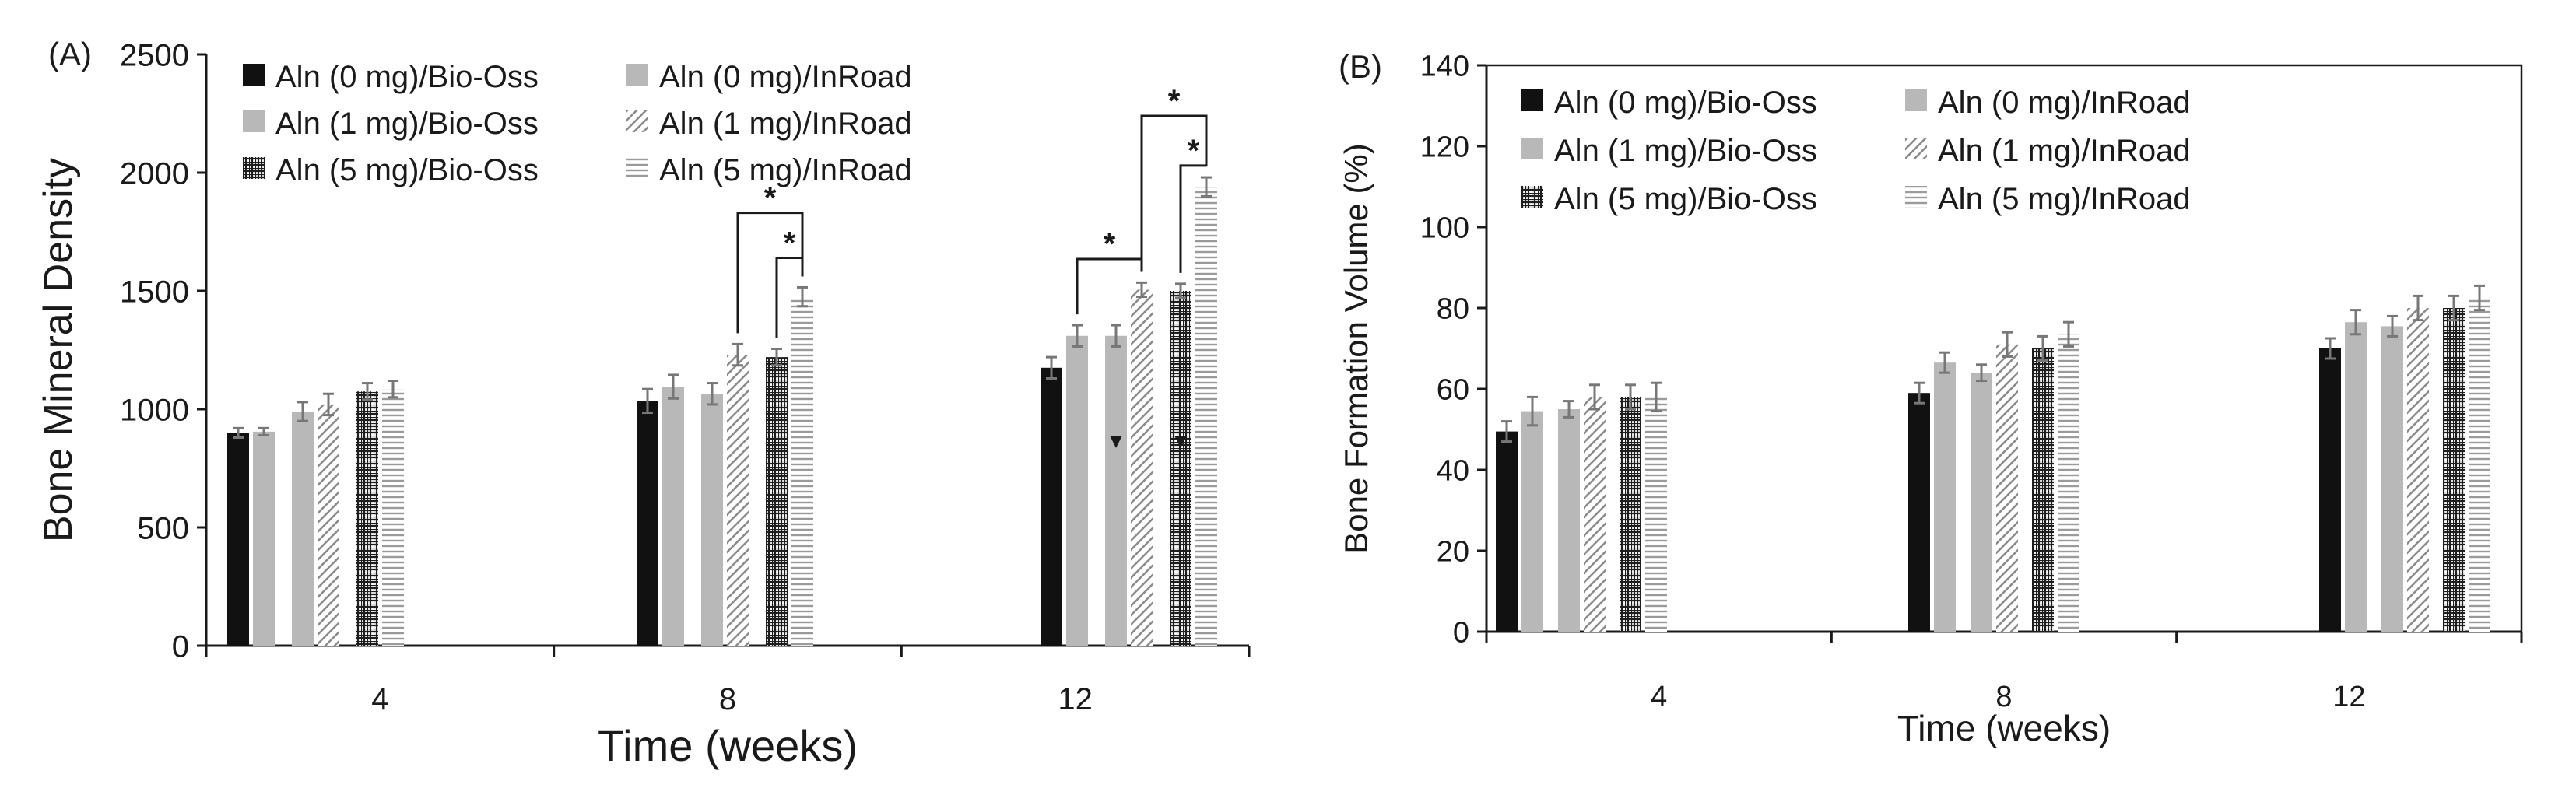 This screenshot has width=2576, height=802. Describe the element at coordinates (2004, 697) in the screenshot. I see `x-tick-label: 8` at that location.